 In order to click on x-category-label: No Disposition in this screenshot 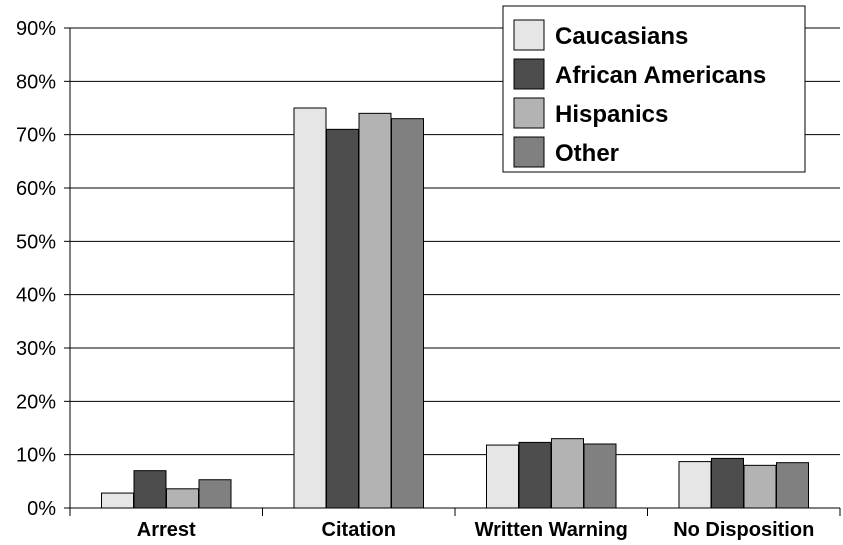, I will do `click(743, 530)`.